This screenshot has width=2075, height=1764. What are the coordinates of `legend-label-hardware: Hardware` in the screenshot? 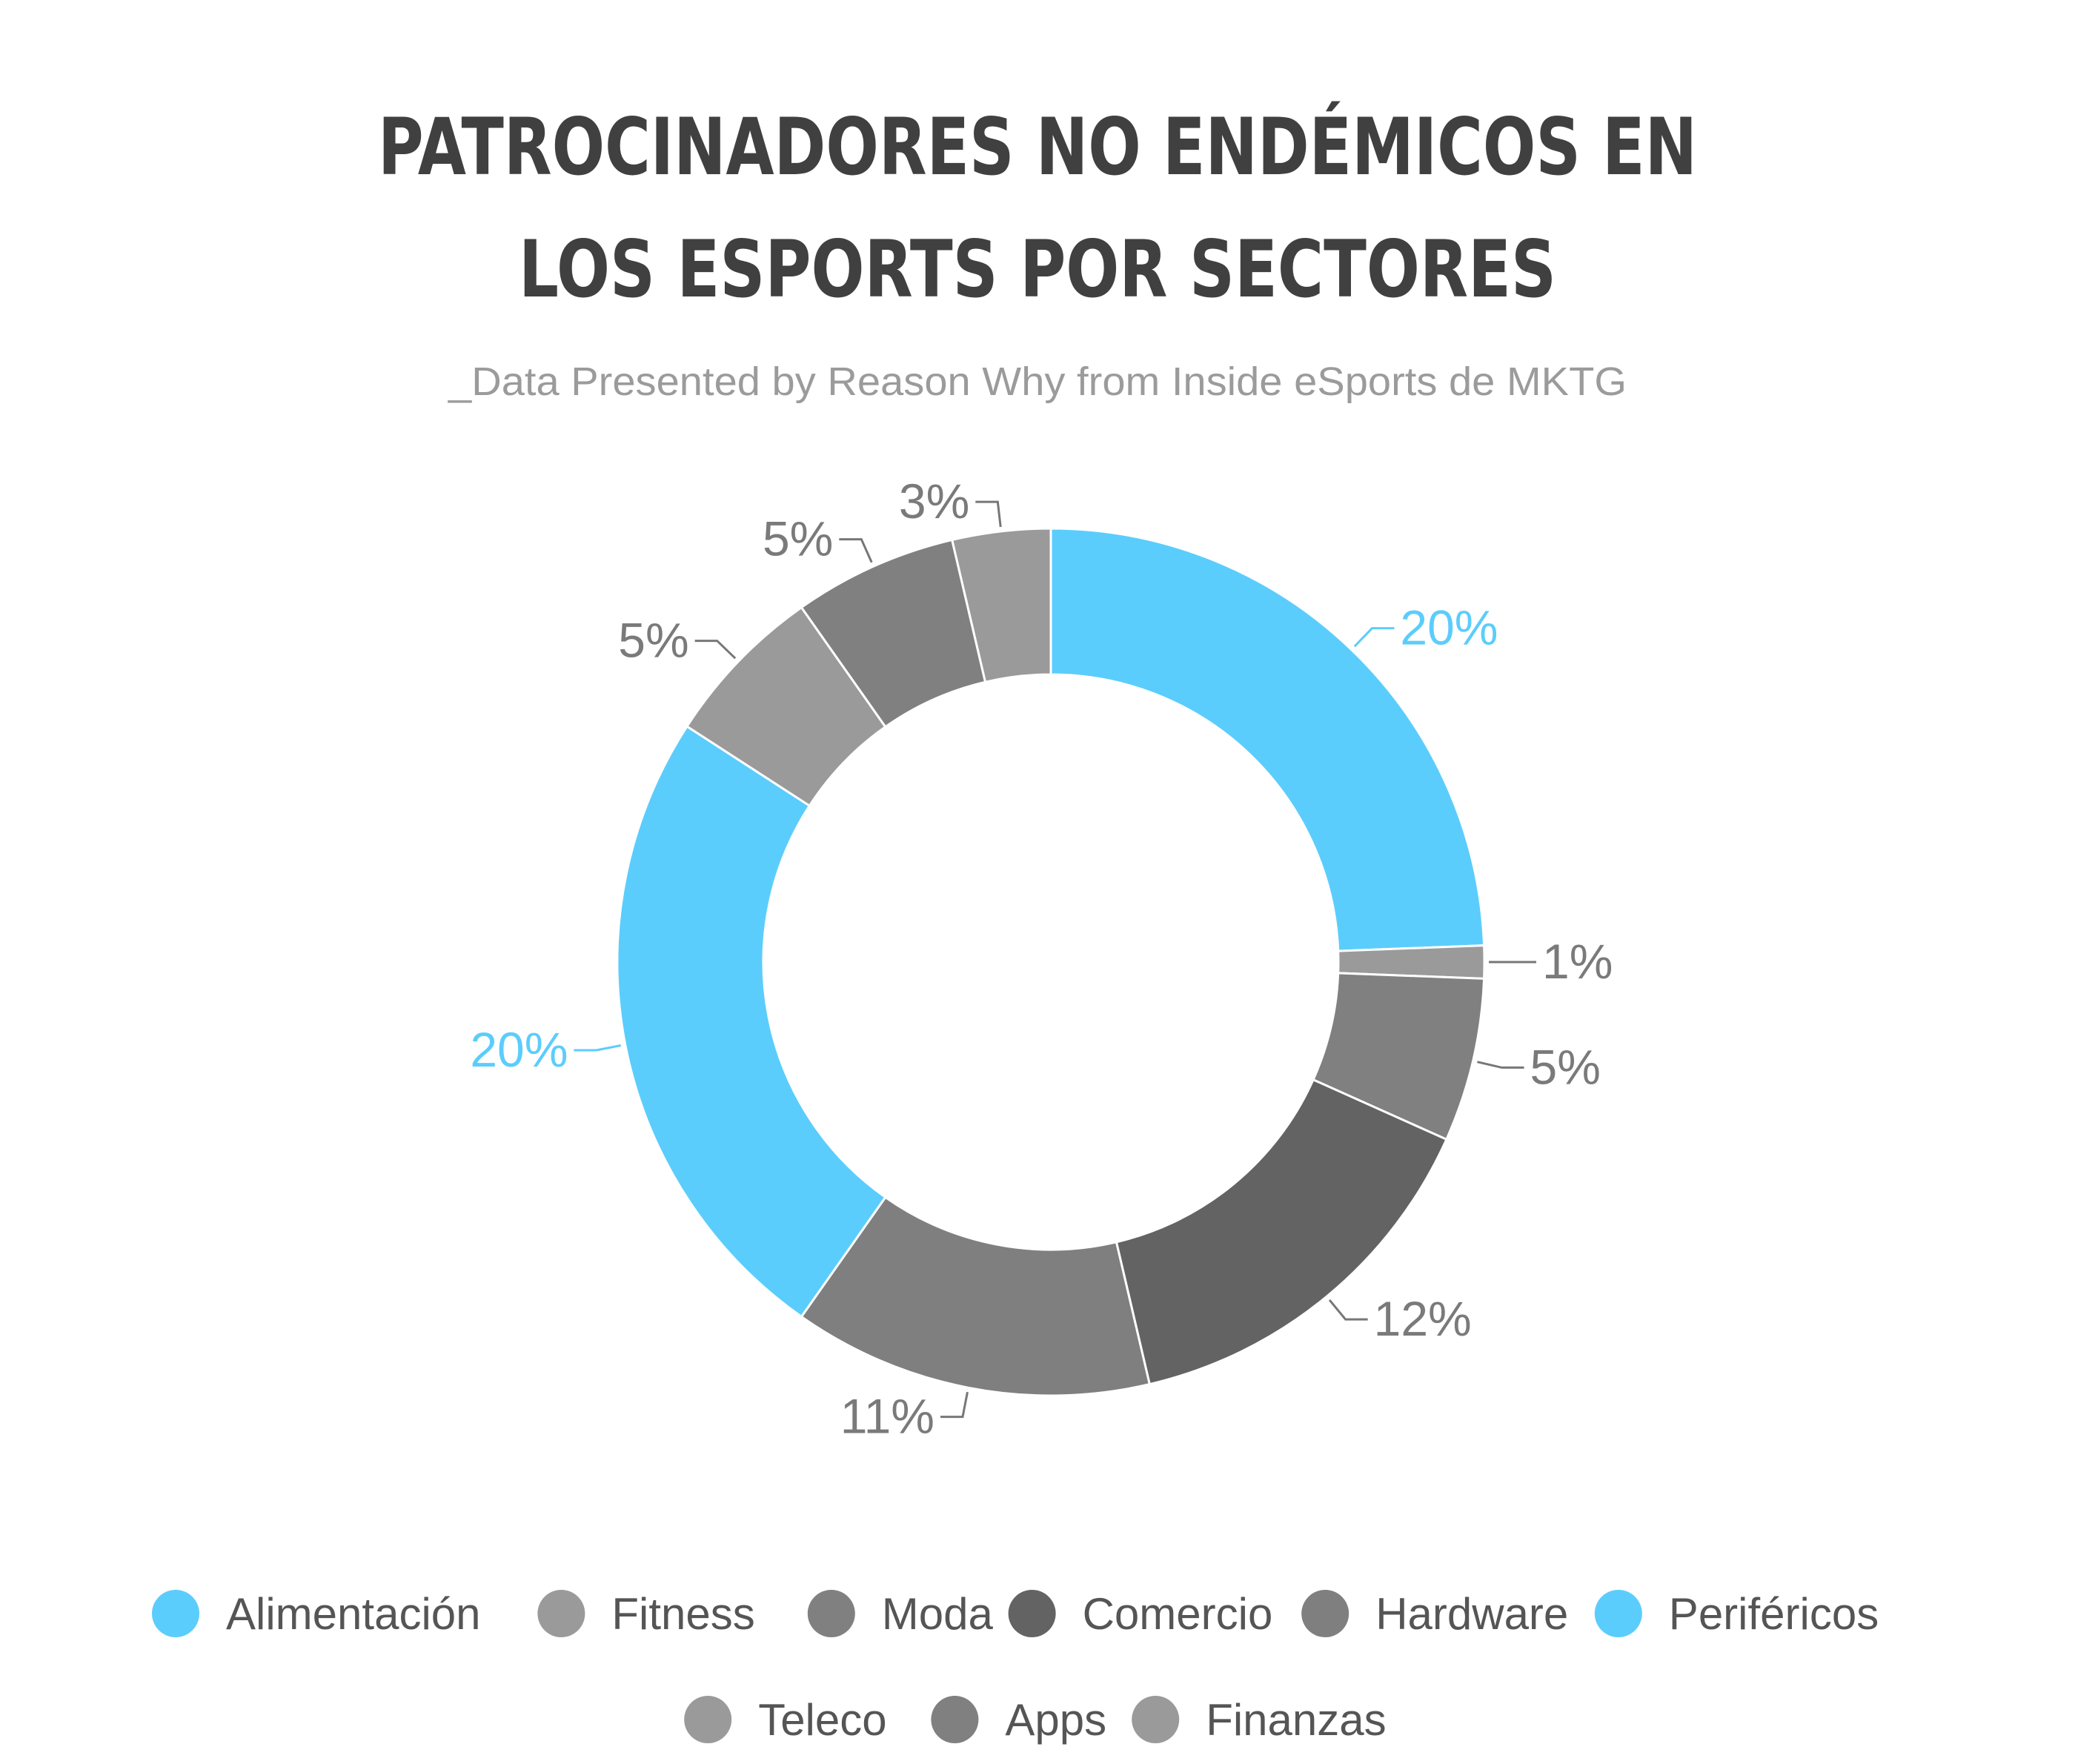 It's located at (1471, 1614).